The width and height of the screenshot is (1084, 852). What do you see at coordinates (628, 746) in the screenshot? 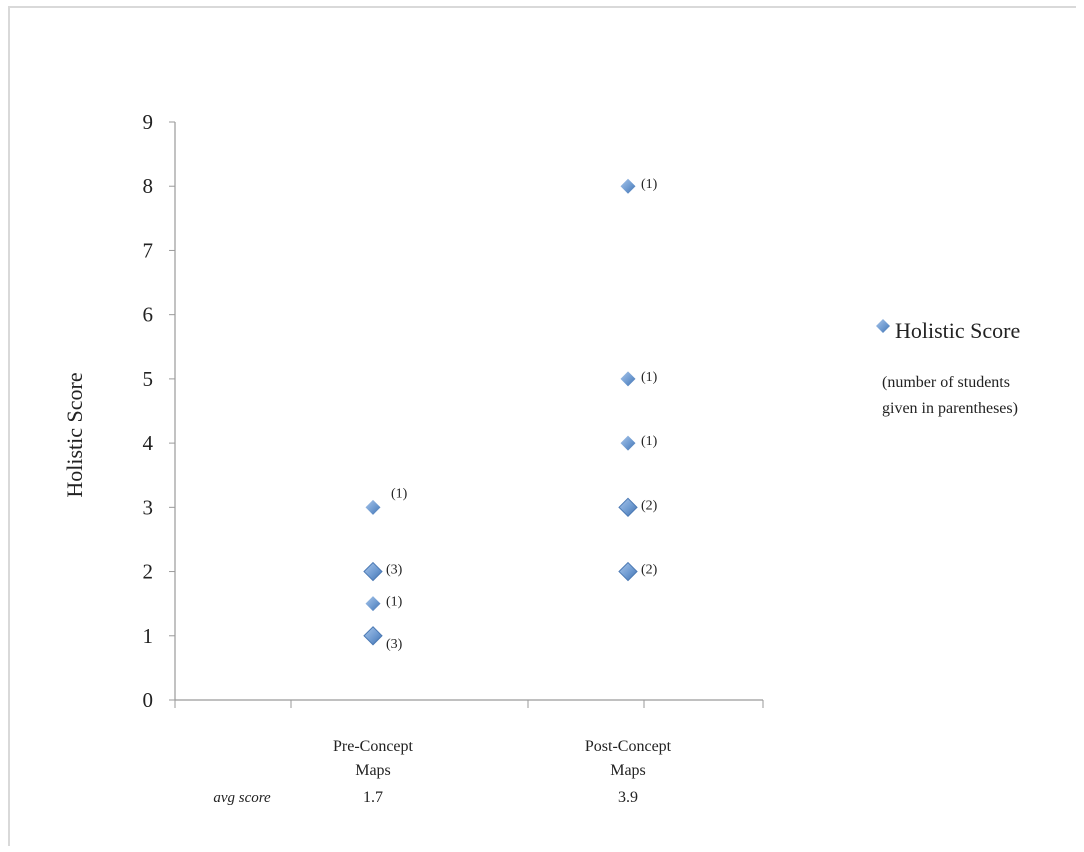
I see `x-category-label: Post-Concept` at bounding box center [628, 746].